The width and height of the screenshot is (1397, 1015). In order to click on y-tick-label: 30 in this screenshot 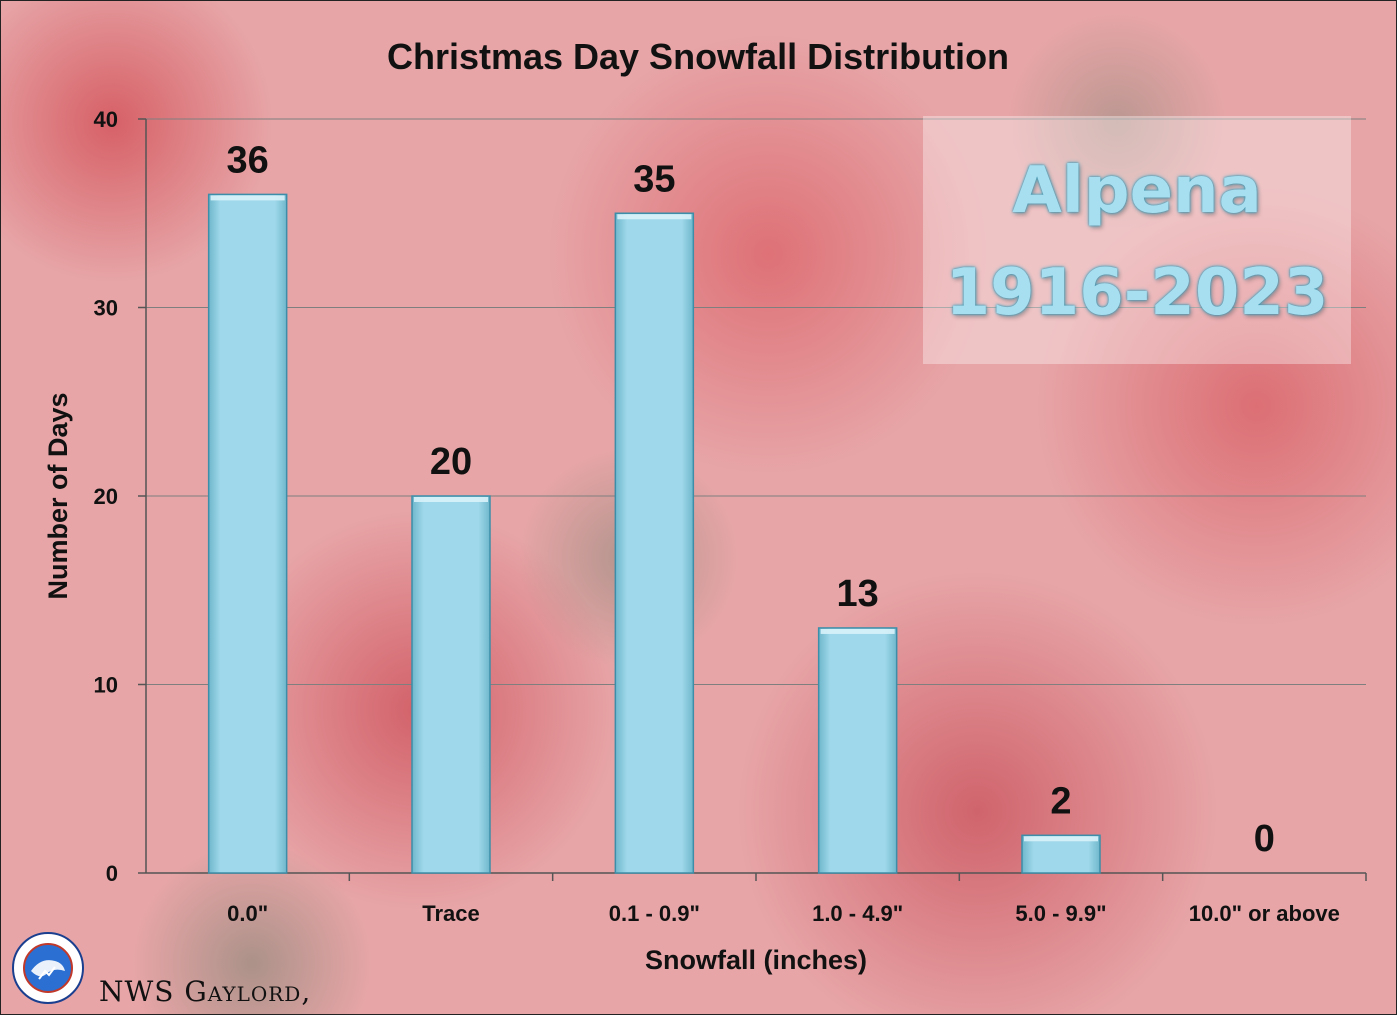, I will do `click(106, 308)`.